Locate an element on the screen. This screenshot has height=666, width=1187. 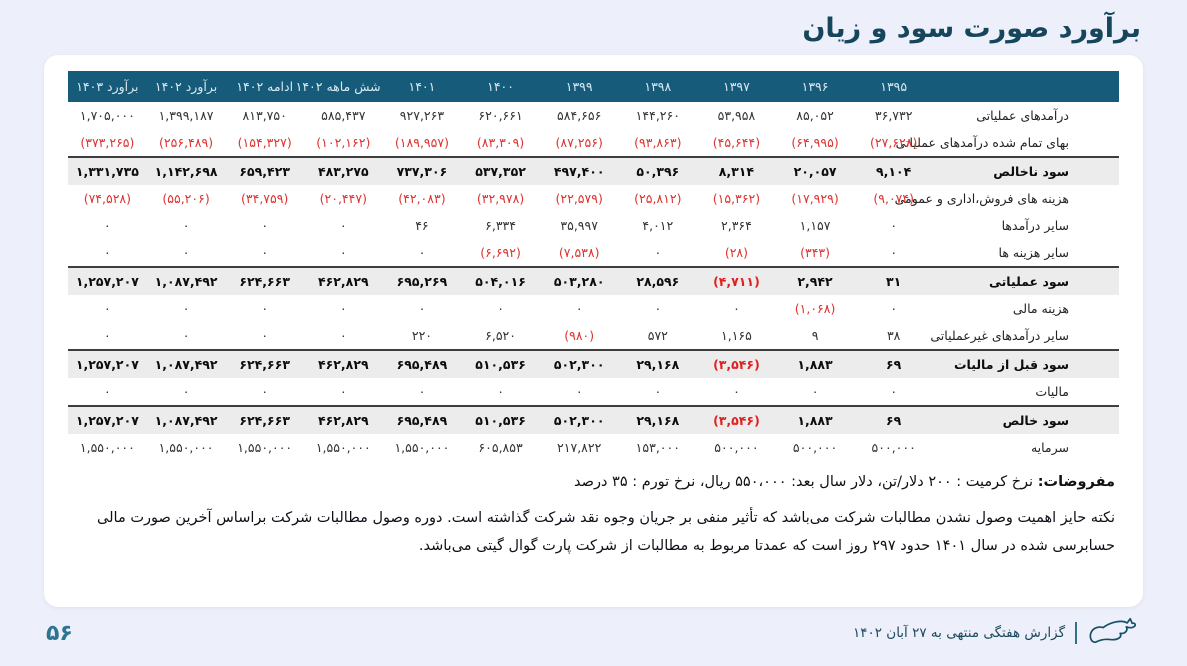
column-header: برآورد ۱۴۰۳ is located at coordinates (107, 86).